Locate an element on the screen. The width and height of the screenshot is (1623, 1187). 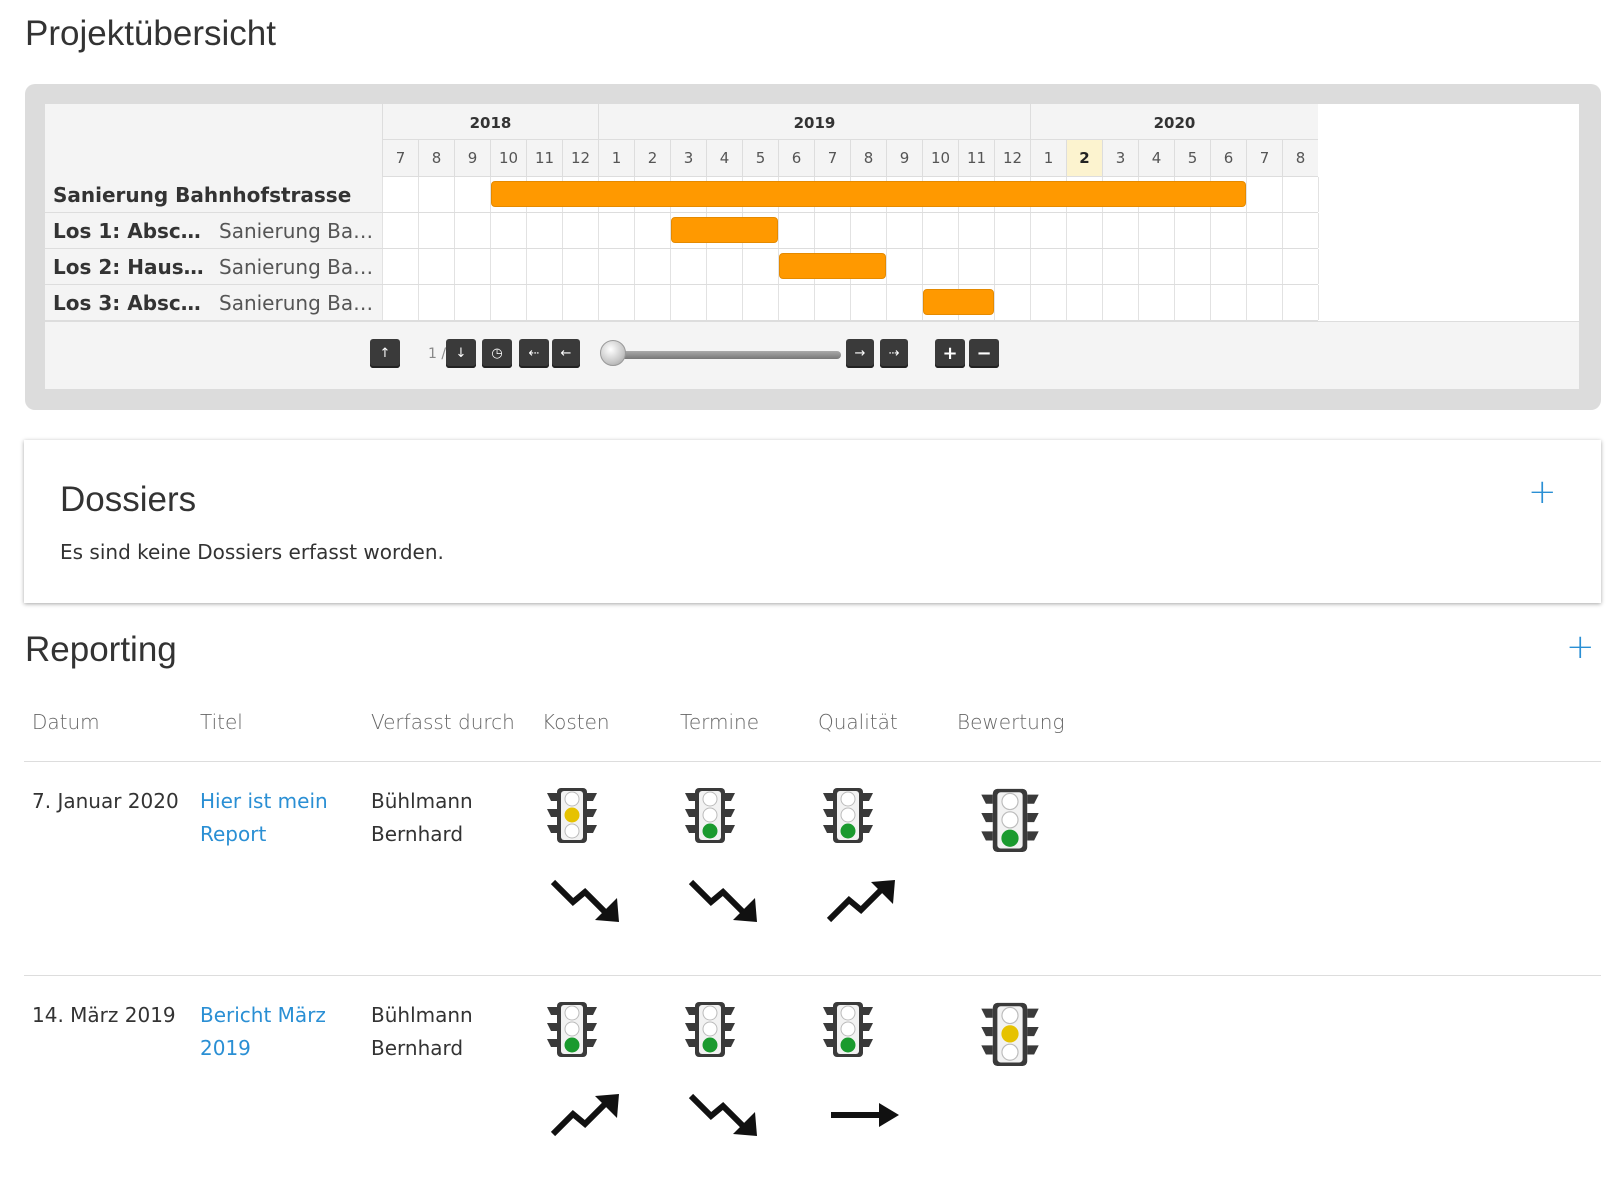
gantt-month-label: 6 is located at coordinates (796, 158).